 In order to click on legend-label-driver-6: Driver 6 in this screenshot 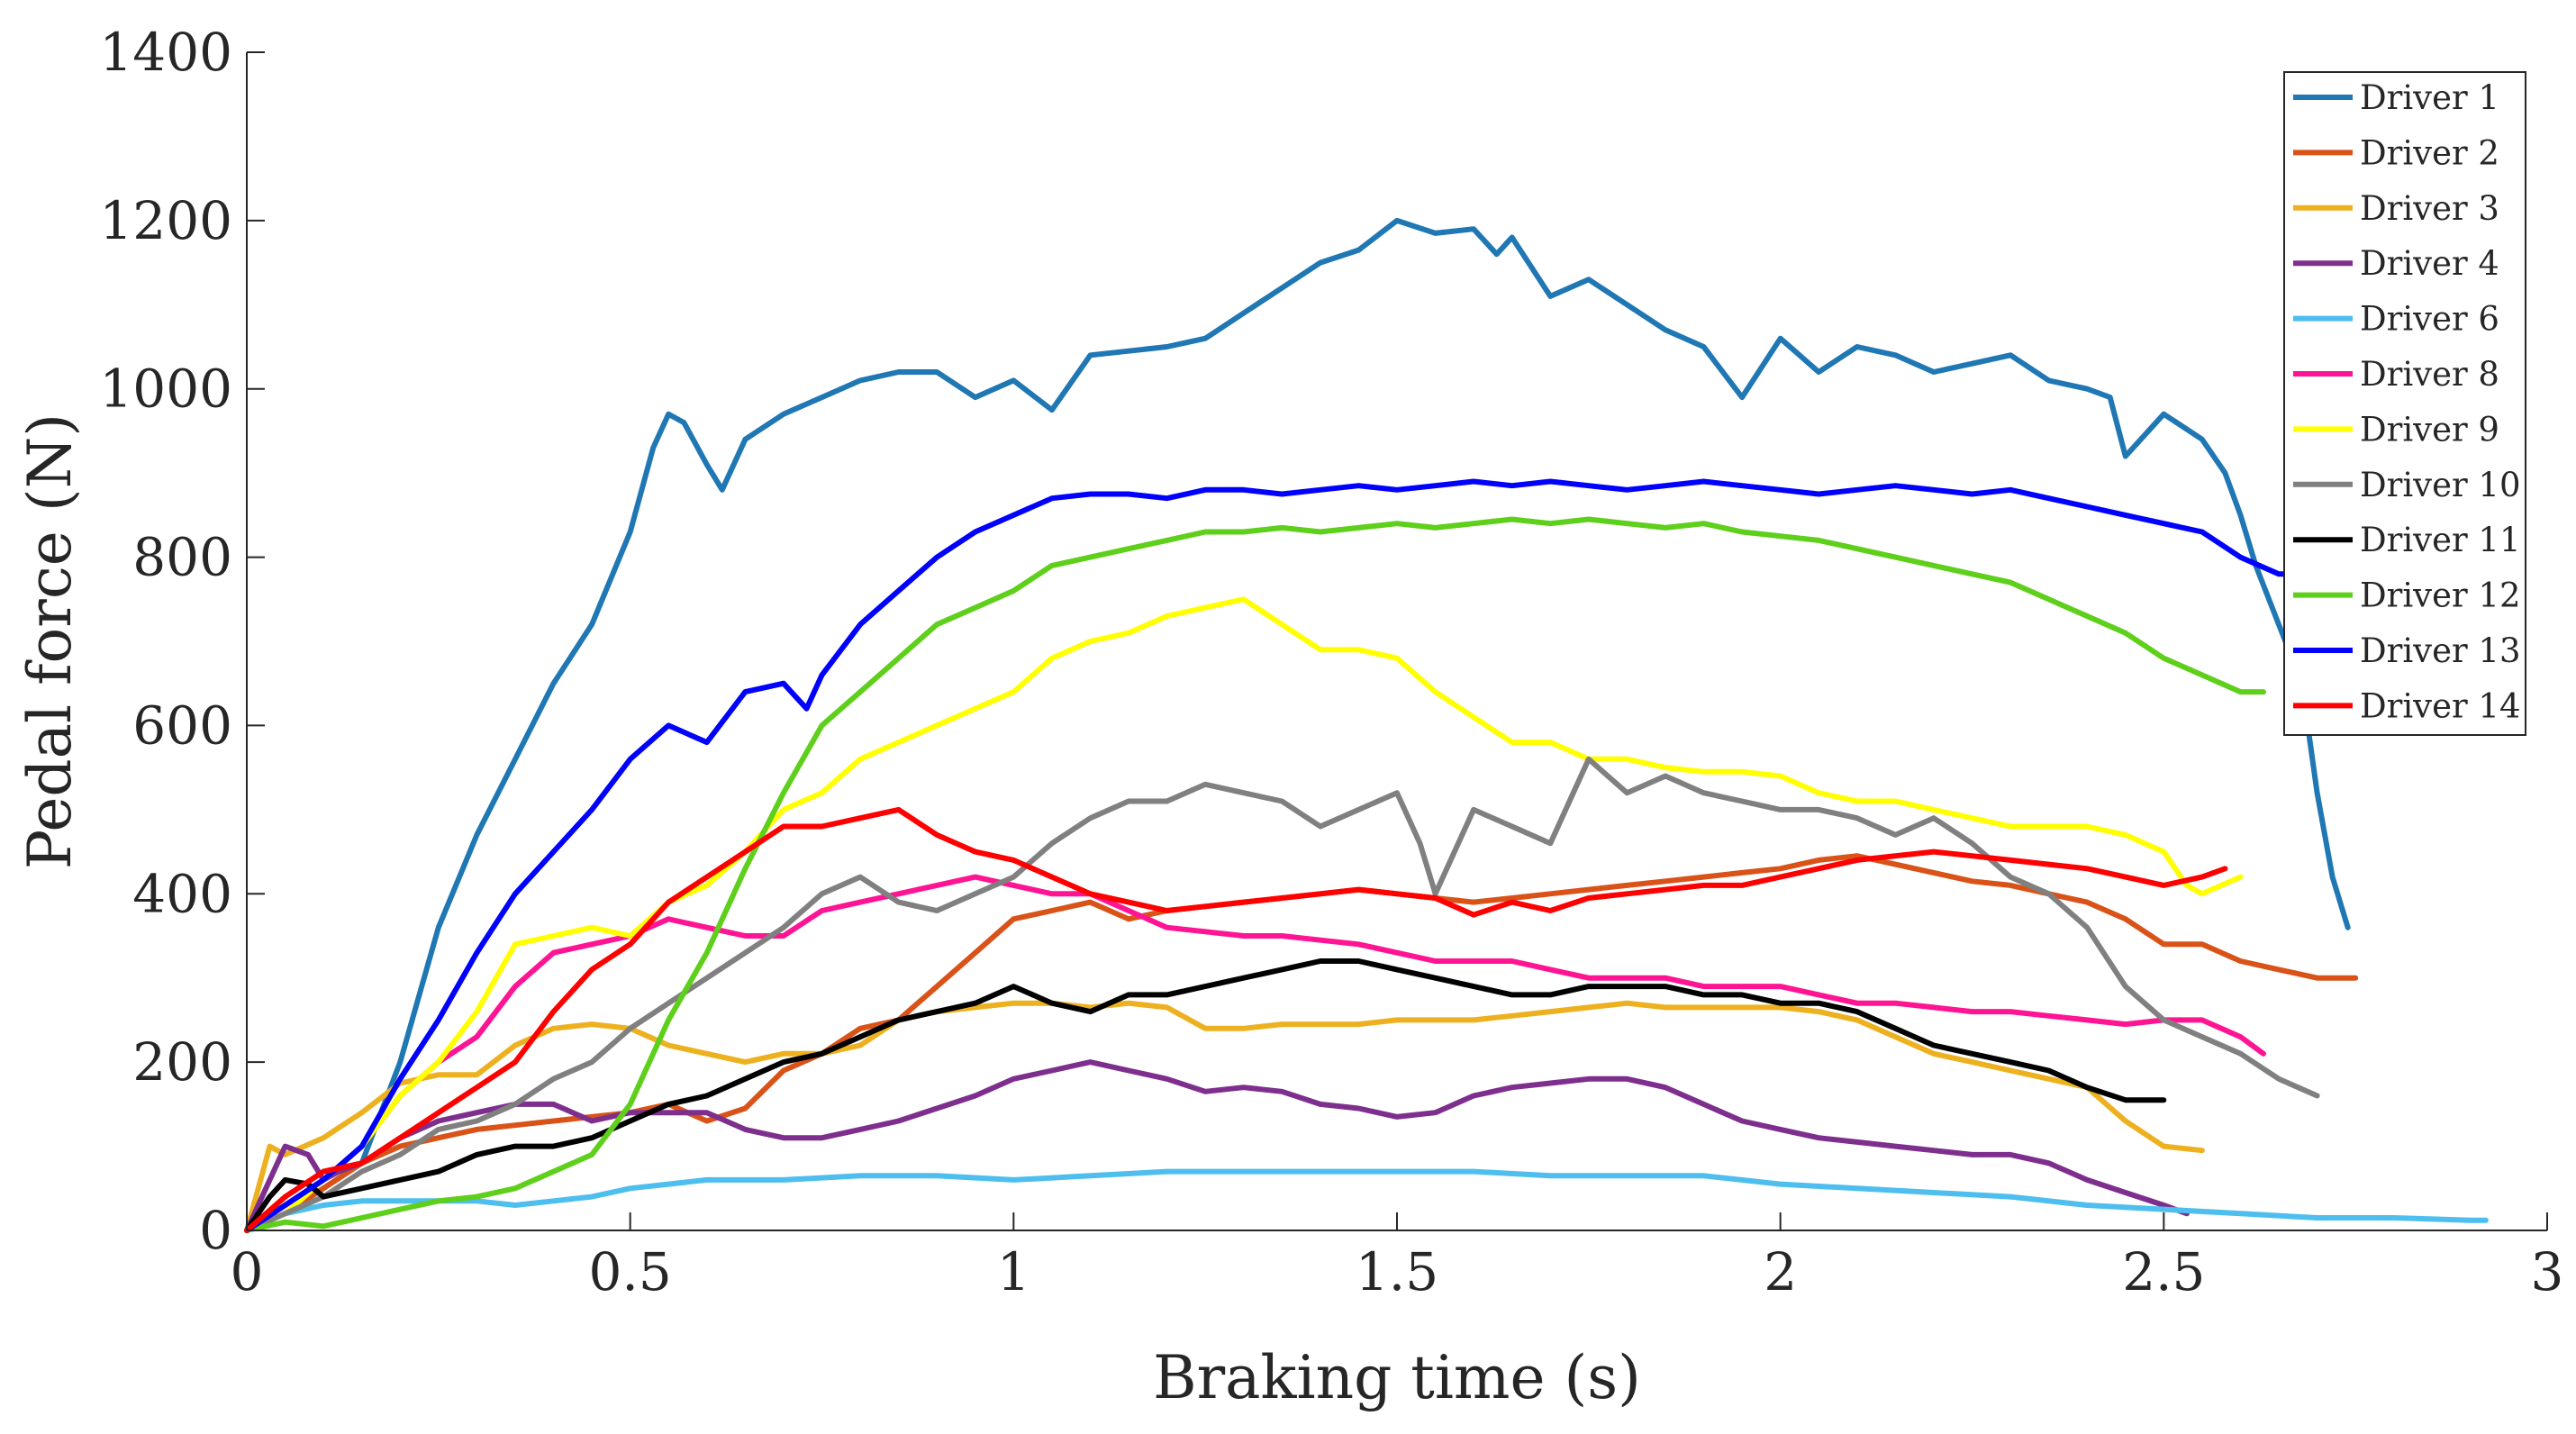, I will do `click(2429, 319)`.